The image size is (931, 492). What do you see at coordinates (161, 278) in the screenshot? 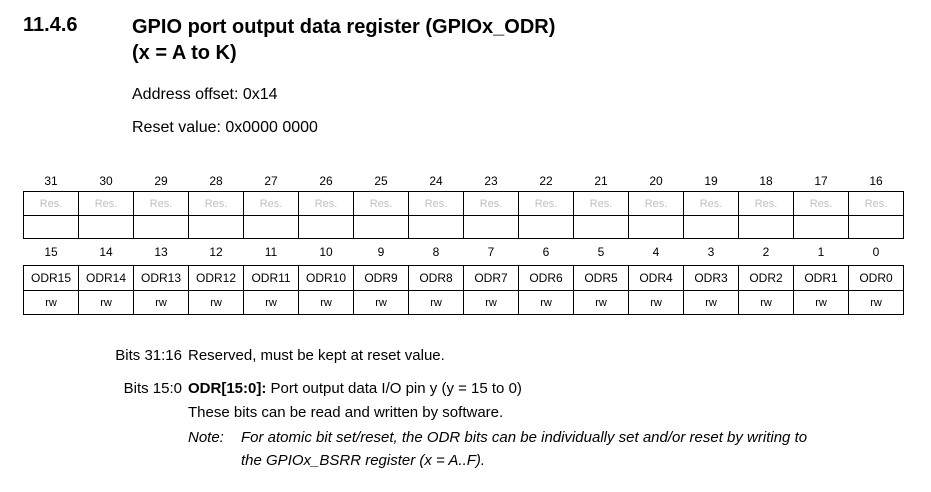
I see `odr-field: ODR13` at bounding box center [161, 278].